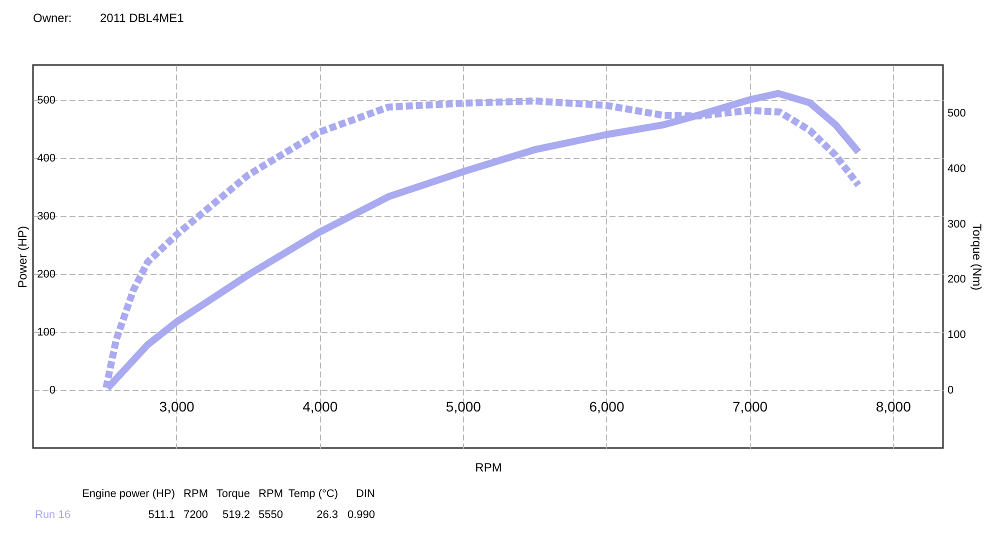  I want to click on text: 519.2, so click(236, 515).